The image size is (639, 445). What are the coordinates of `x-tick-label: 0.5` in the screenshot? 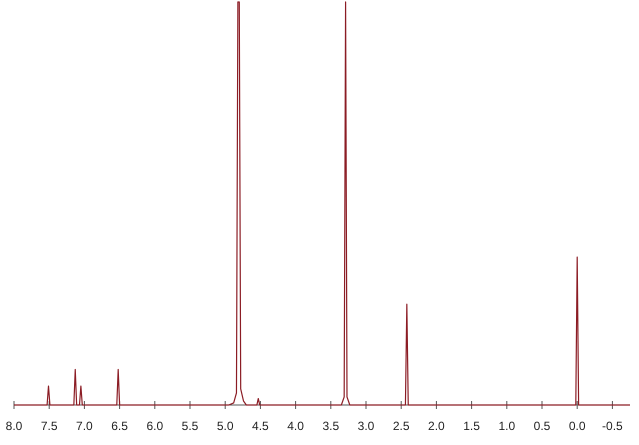 It's located at (542, 426).